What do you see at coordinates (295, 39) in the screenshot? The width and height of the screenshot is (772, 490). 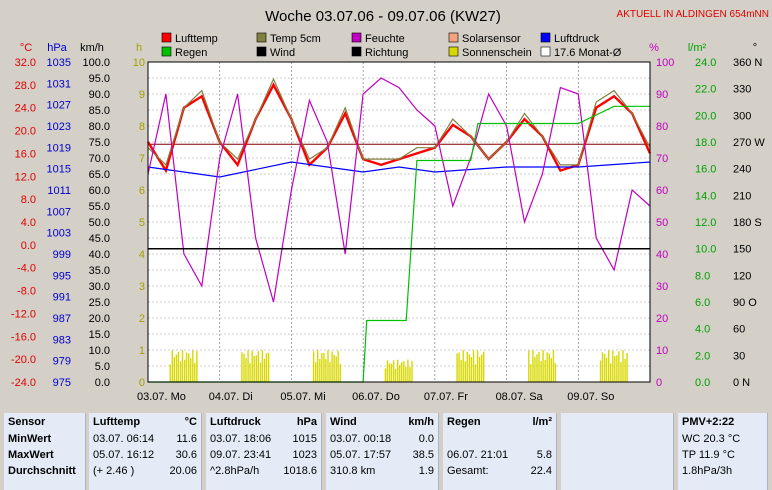 I see `legend-label-1: Temp 5cm` at bounding box center [295, 39].